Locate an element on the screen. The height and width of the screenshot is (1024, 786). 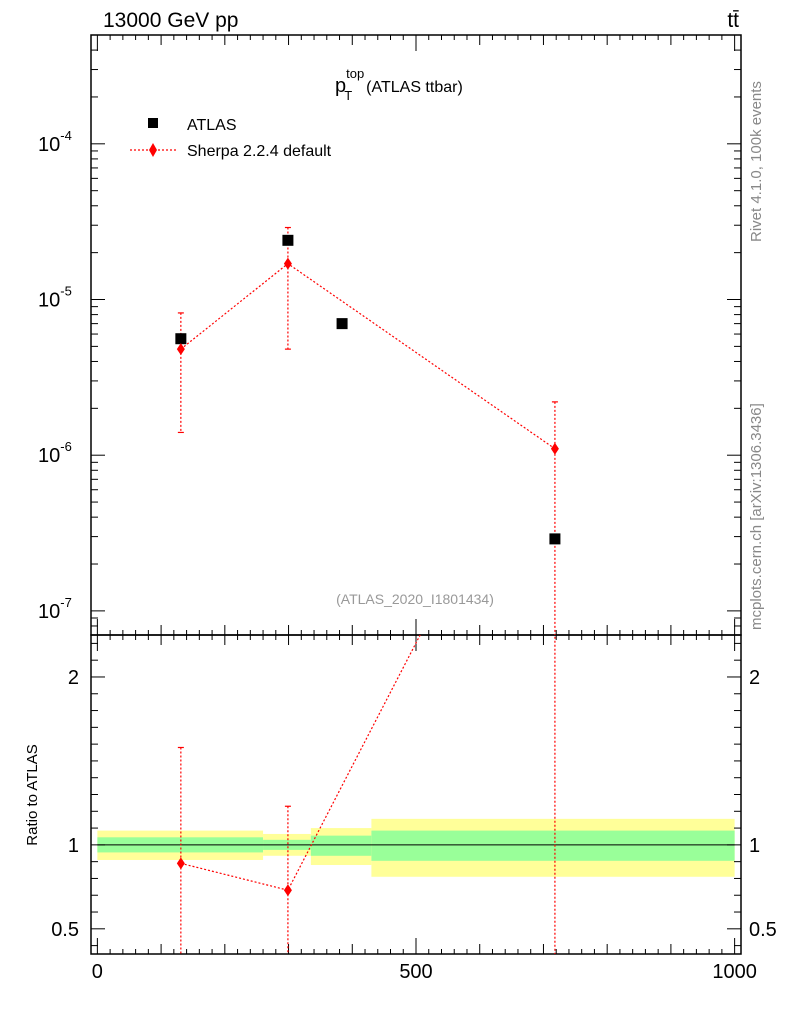
plot-title-sup: top is located at coordinates (355, 73).